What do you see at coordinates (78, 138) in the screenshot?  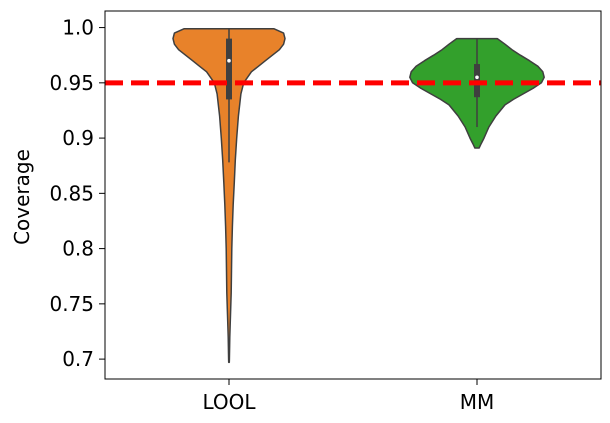 I see `y-tick-label: 0.9` at bounding box center [78, 138].